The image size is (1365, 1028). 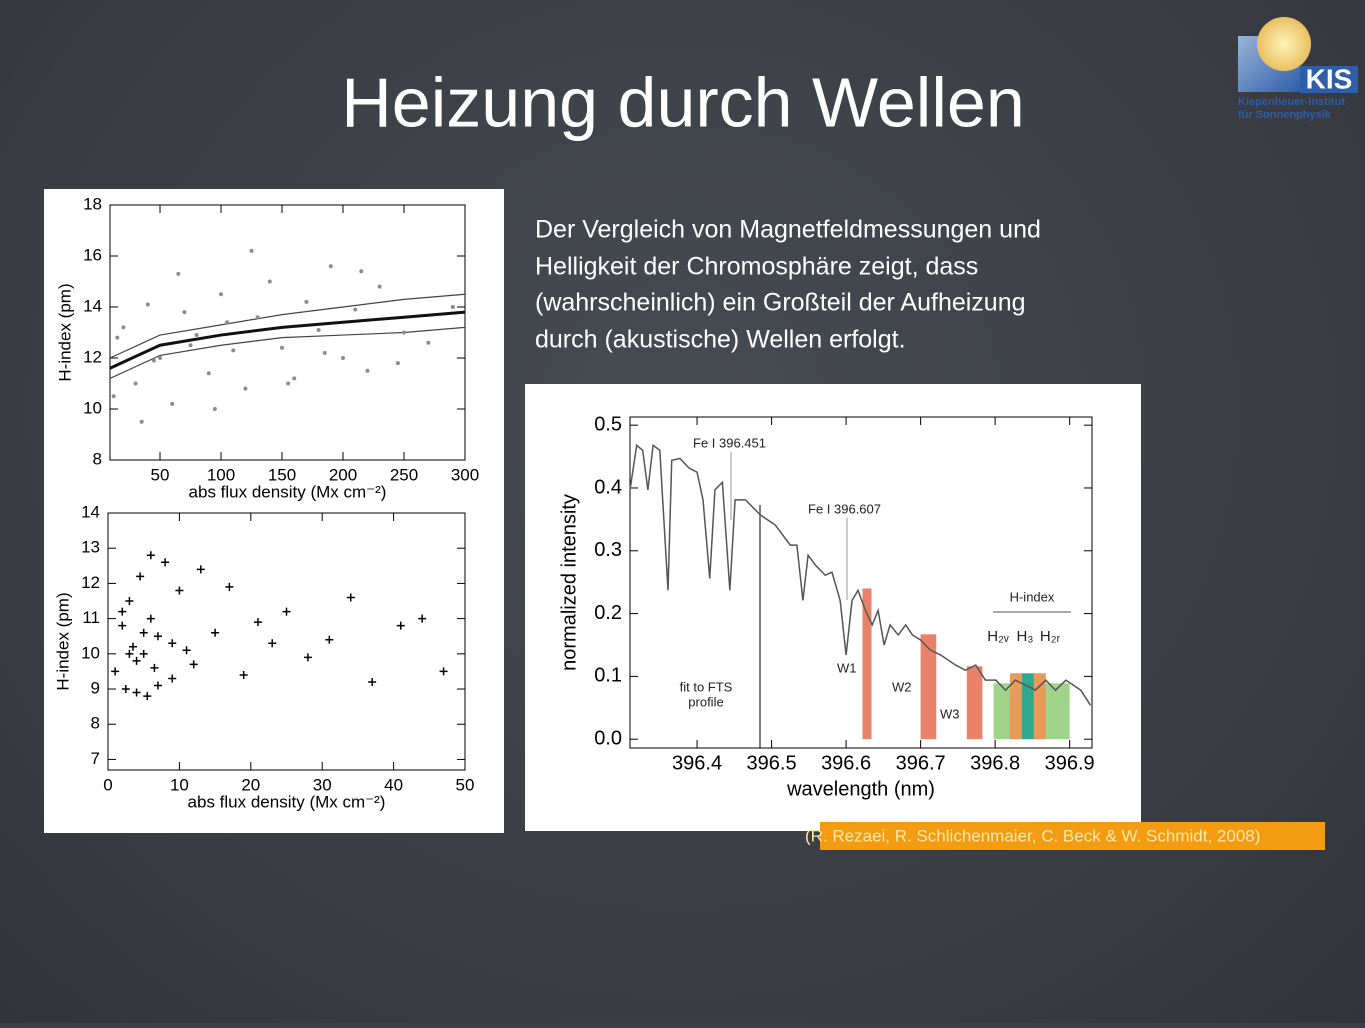 I want to click on x-tick-label: 40, so click(x=393, y=784).